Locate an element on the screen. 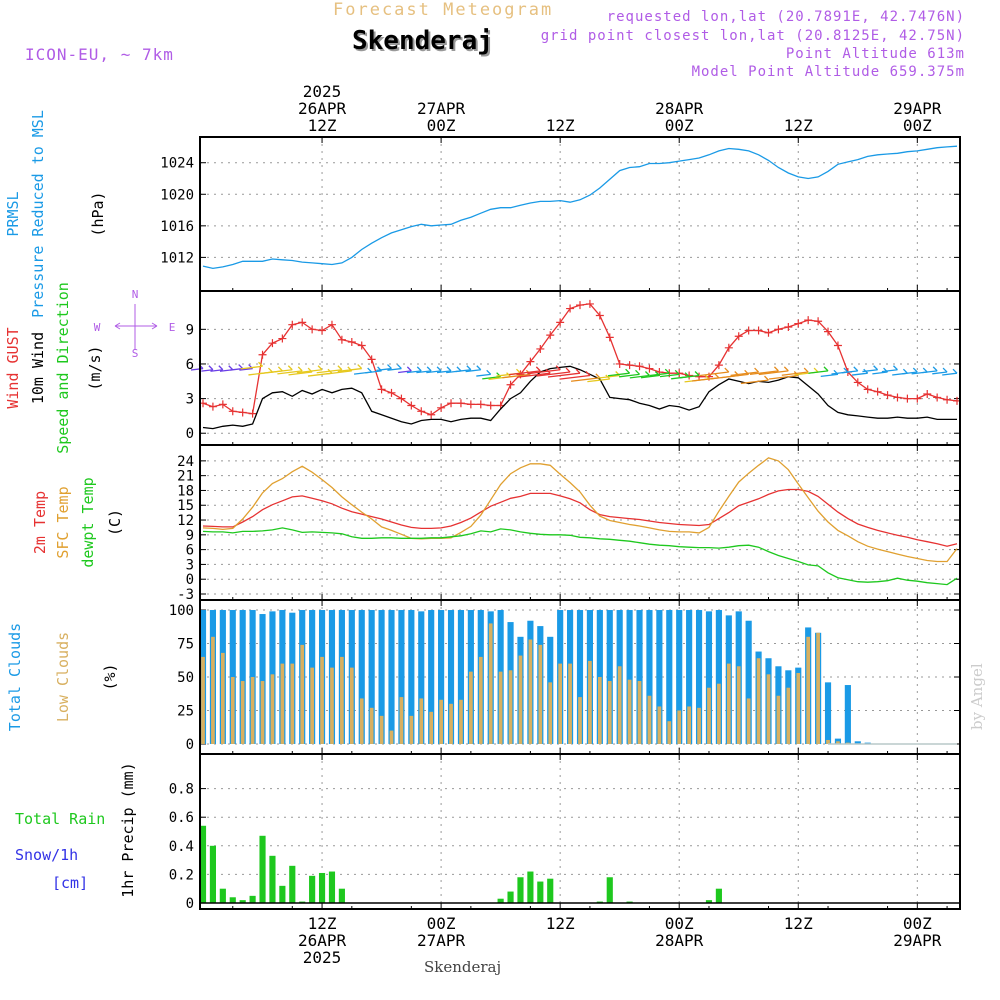  y-tick-label: -3 is located at coordinates (185, 595).